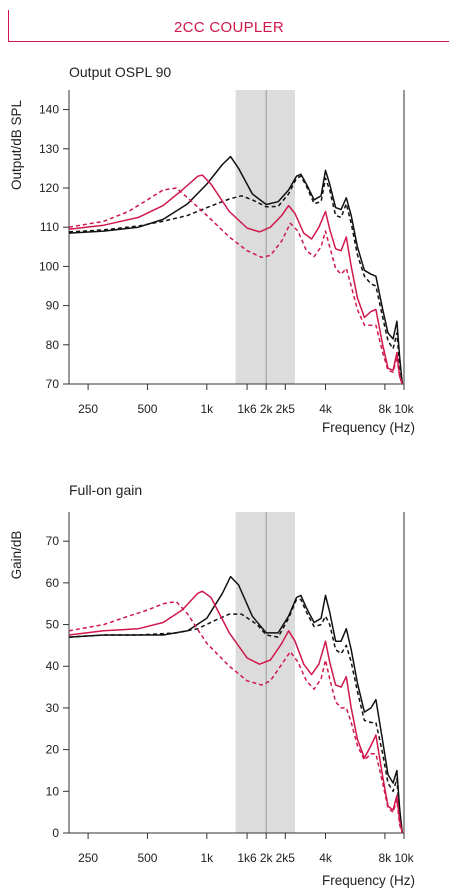 This screenshot has width=456, height=894. I want to click on chart1-y-tick-label: 130, so click(49, 149).